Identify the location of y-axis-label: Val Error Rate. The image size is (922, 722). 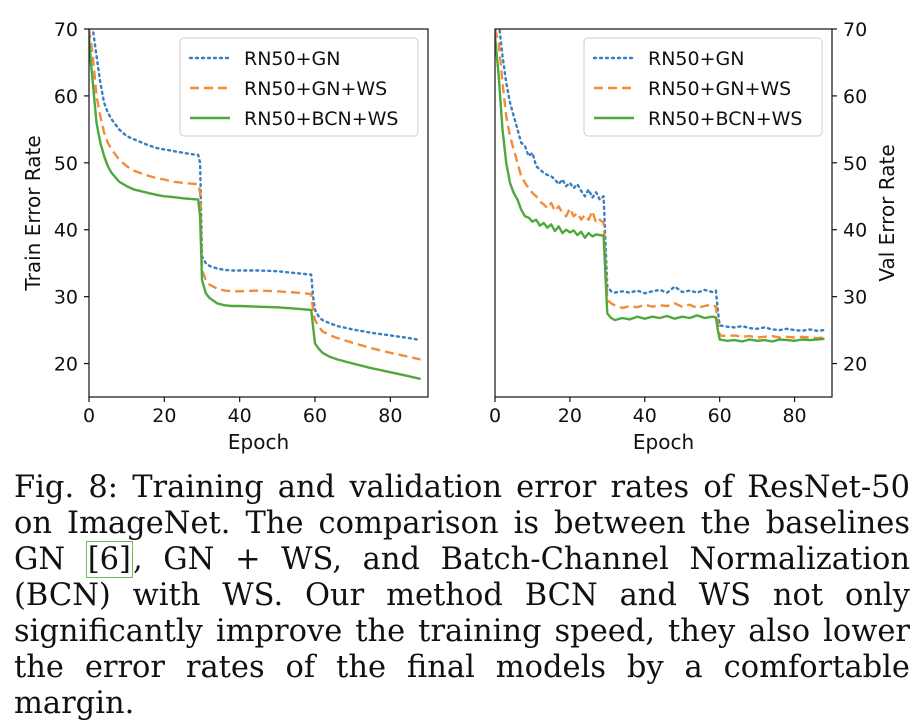
(887, 212).